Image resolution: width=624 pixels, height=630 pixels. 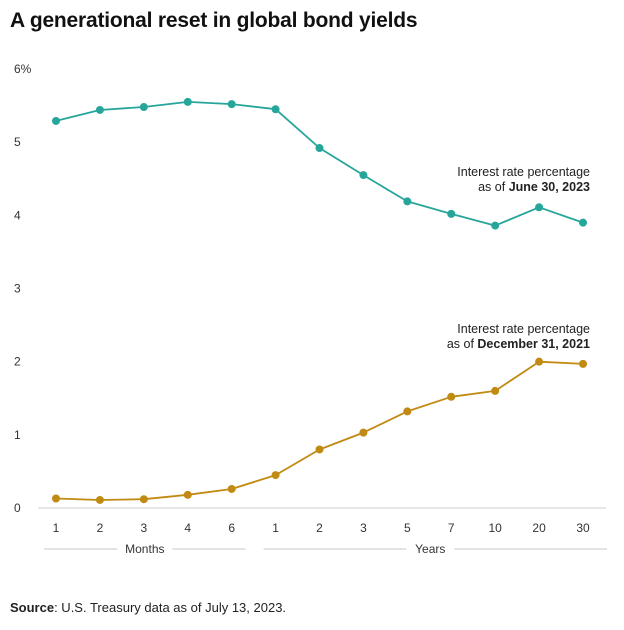 What do you see at coordinates (17, 435) in the screenshot?
I see `y-tick-label: 1` at bounding box center [17, 435].